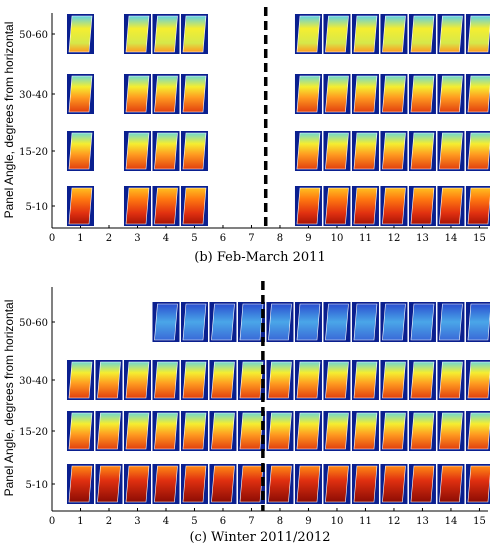  I want to click on row-label: 30-40, so click(33, 95).